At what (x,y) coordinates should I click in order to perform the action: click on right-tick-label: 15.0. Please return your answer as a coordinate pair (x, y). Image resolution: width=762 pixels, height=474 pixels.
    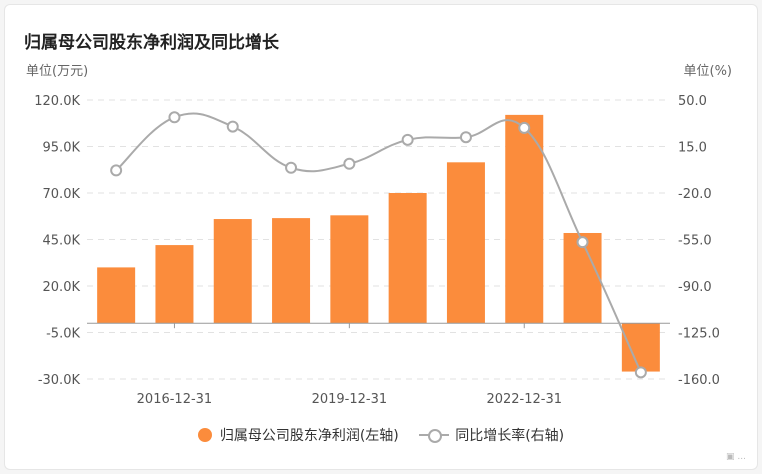
    Looking at the image, I should click on (692, 148).